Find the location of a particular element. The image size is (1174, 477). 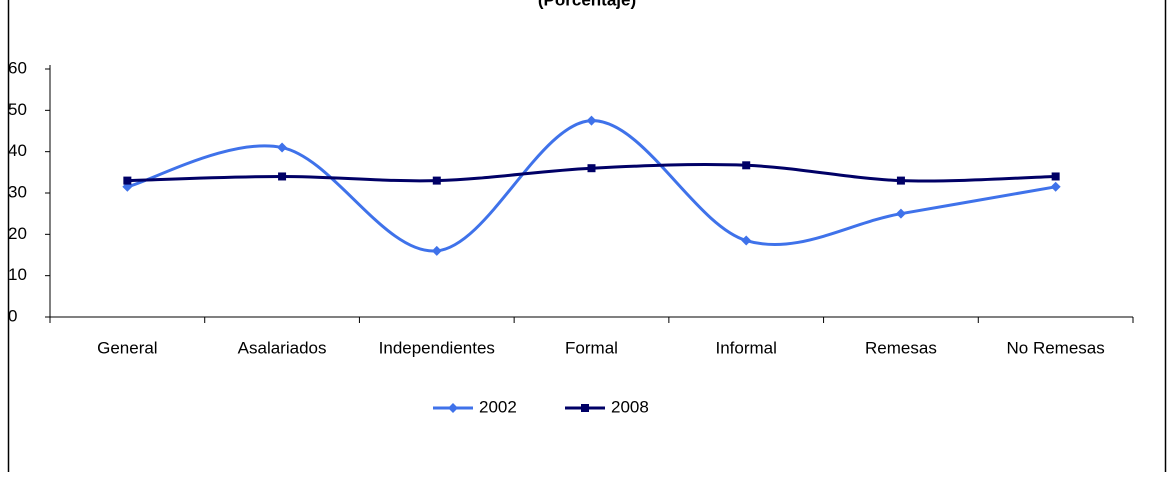

x-tick-label: Formal is located at coordinates (591, 347).